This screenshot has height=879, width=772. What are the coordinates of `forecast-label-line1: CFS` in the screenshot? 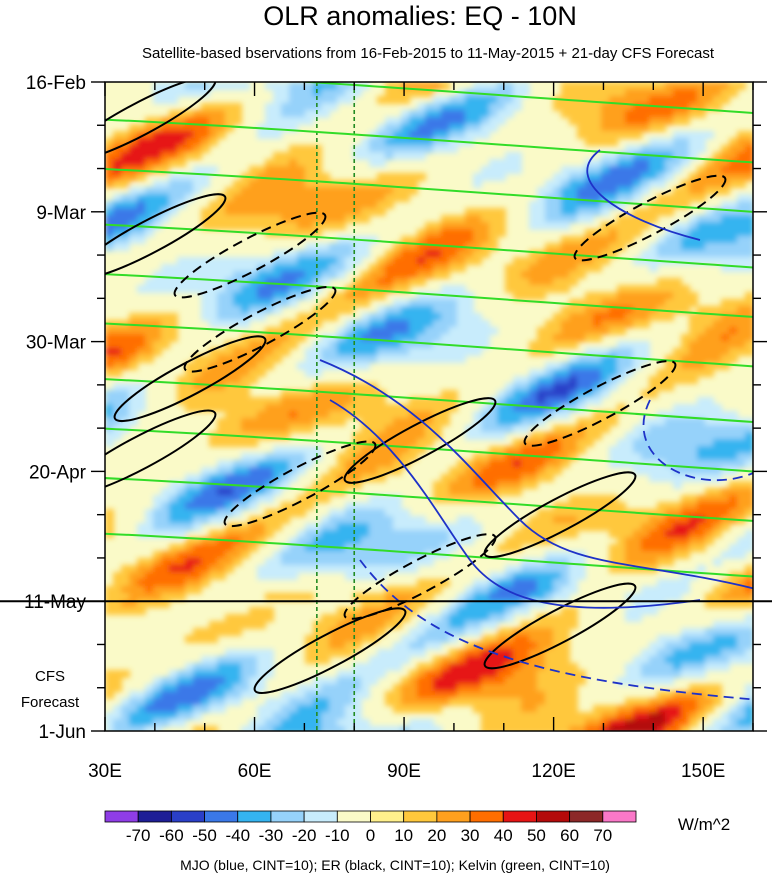 It's located at (50, 676).